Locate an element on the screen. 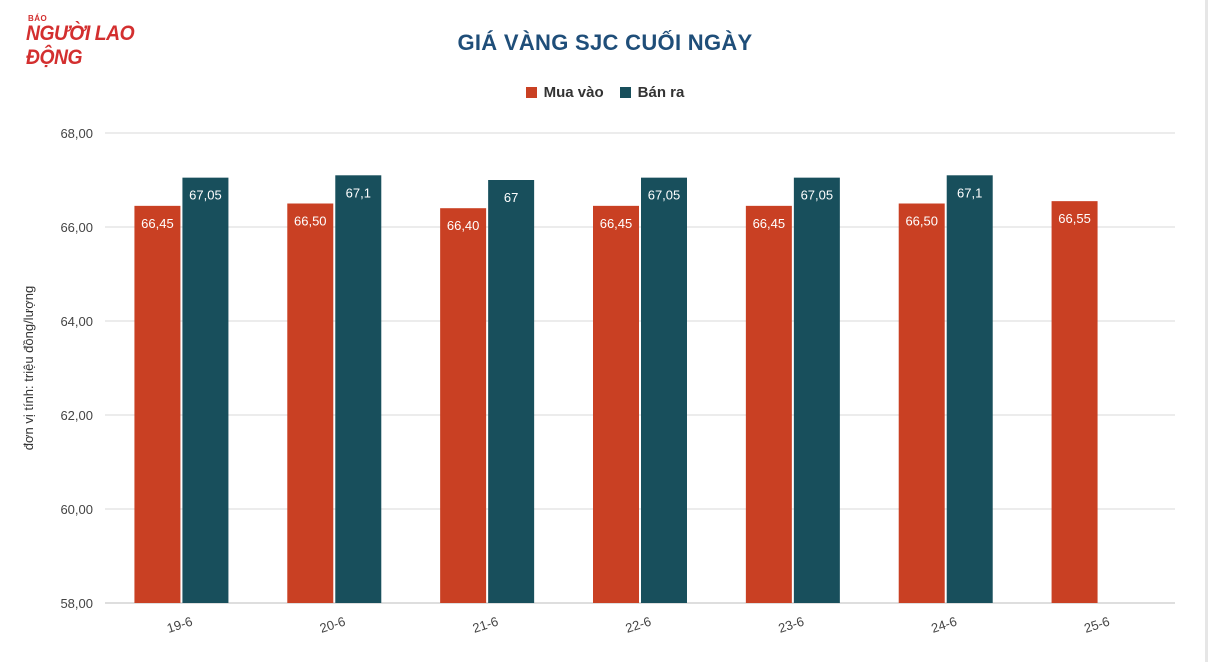 The image size is (1210, 662). legend-label-buy: Mua vào is located at coordinates (573, 92).